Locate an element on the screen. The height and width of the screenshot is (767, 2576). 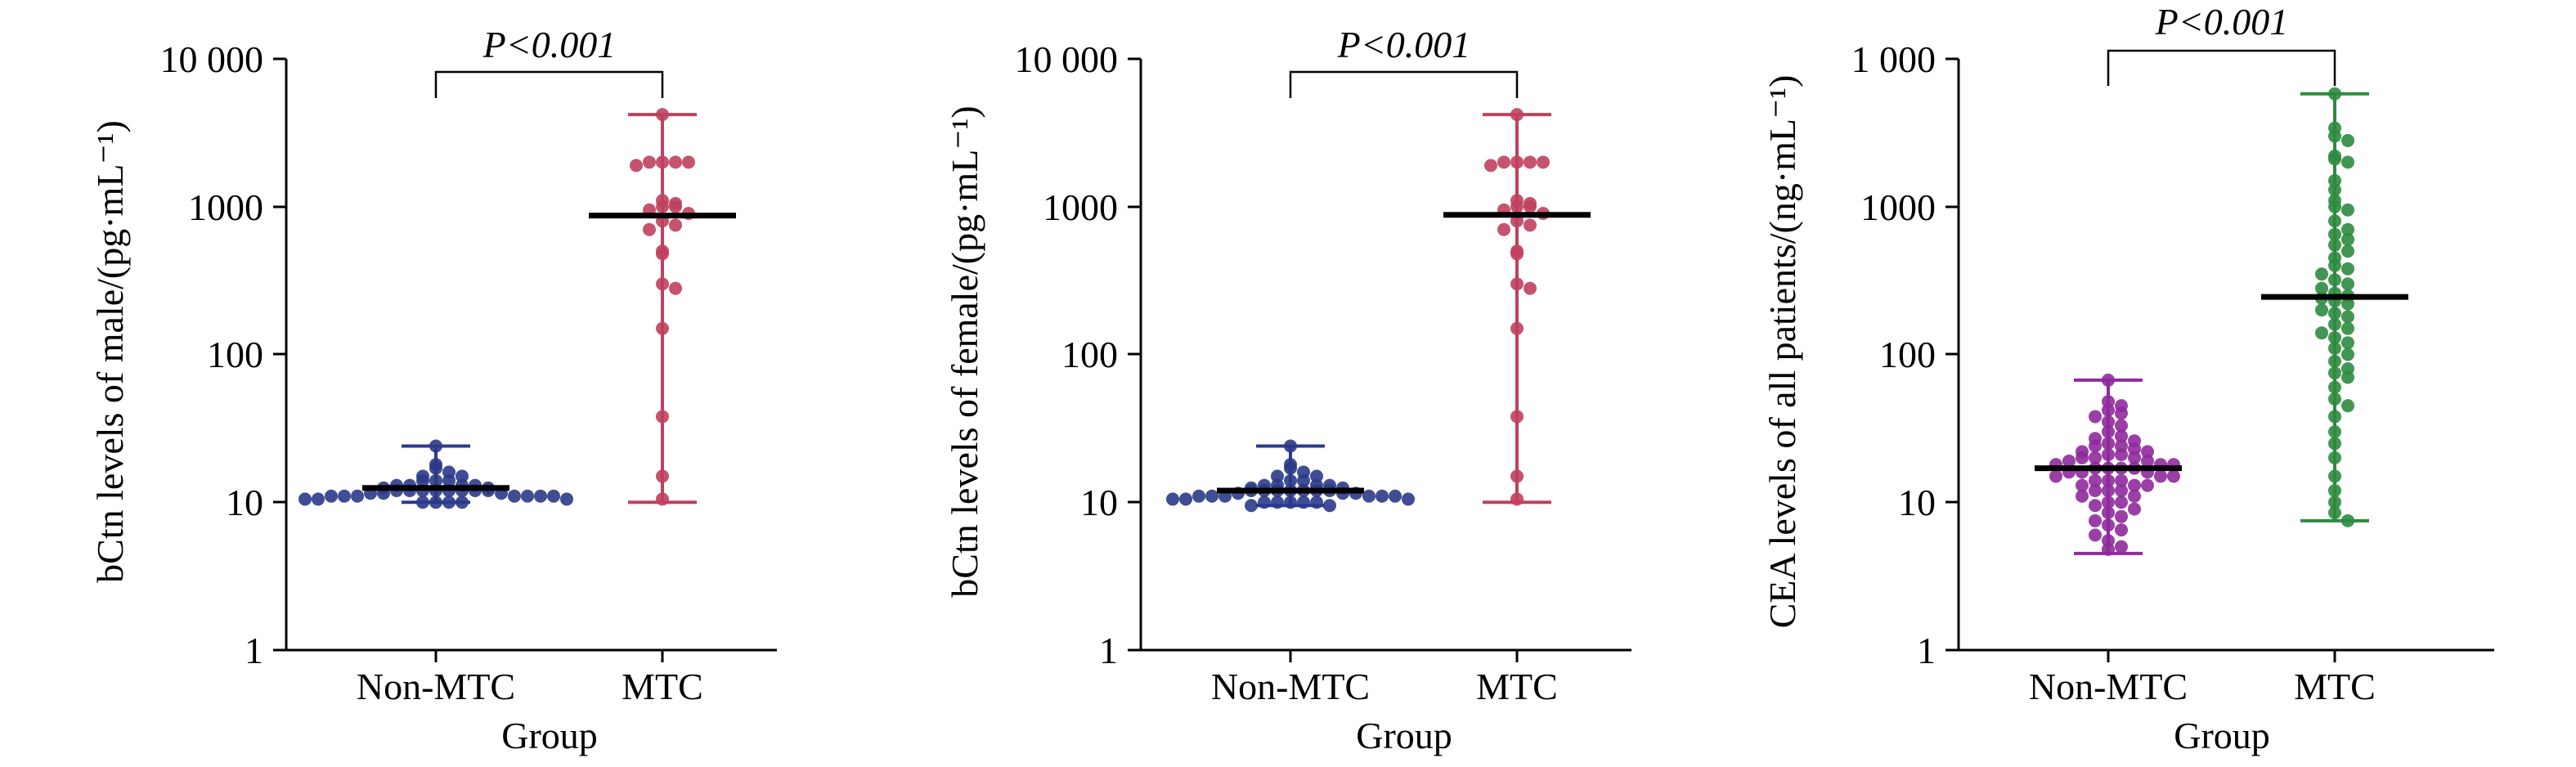
panel-2-significance: P<0.001 is located at coordinates (1404, 61).